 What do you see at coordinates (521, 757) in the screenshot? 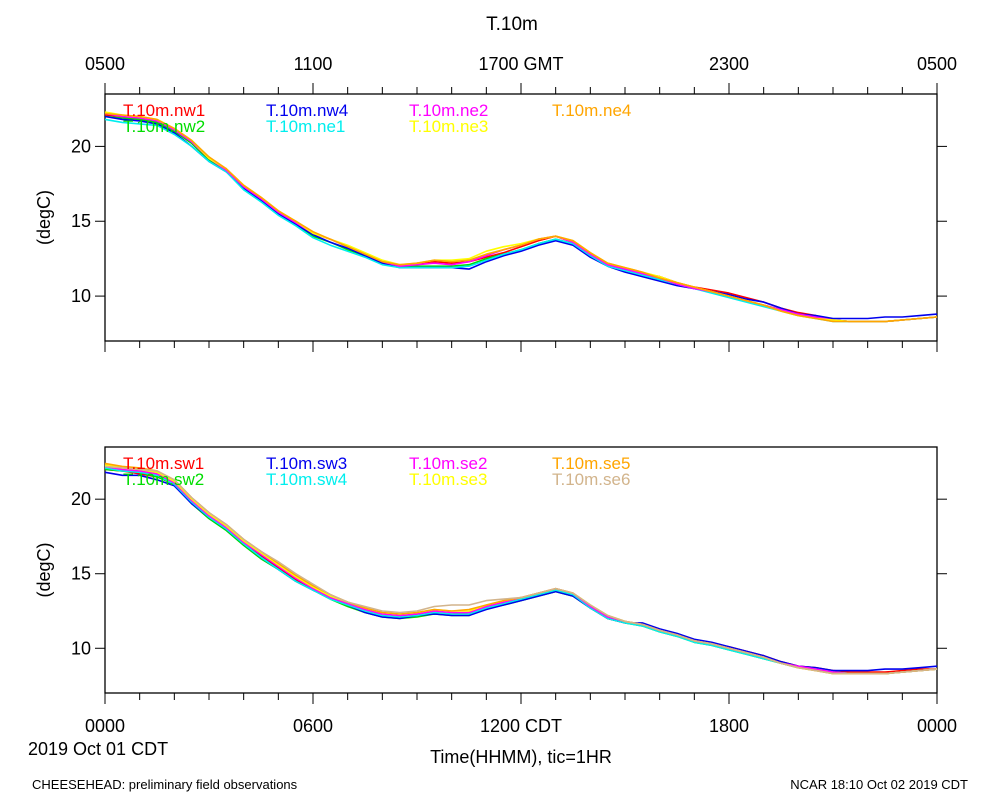
I see `x-axis-label: Time(HHMM), tic=1HR` at bounding box center [521, 757].